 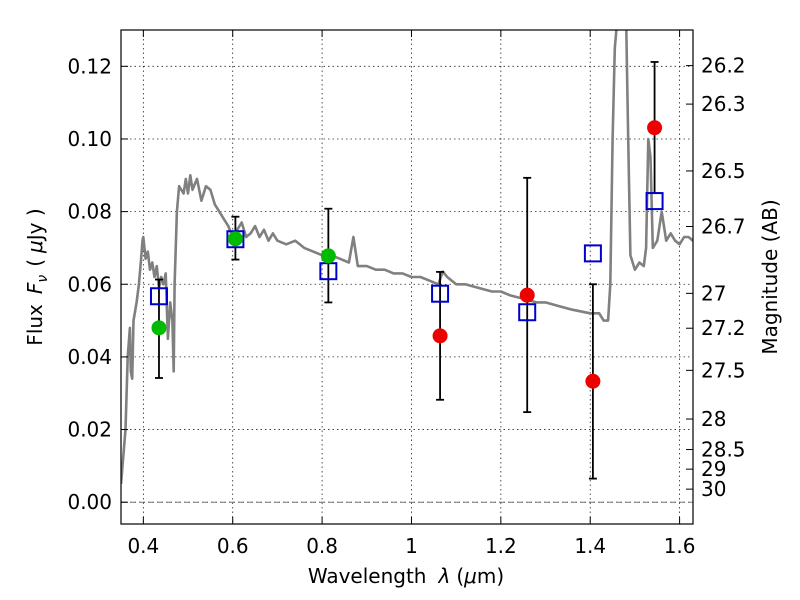 I want to click on y-axis-title-unit-open: (, so click(x=35, y=263).